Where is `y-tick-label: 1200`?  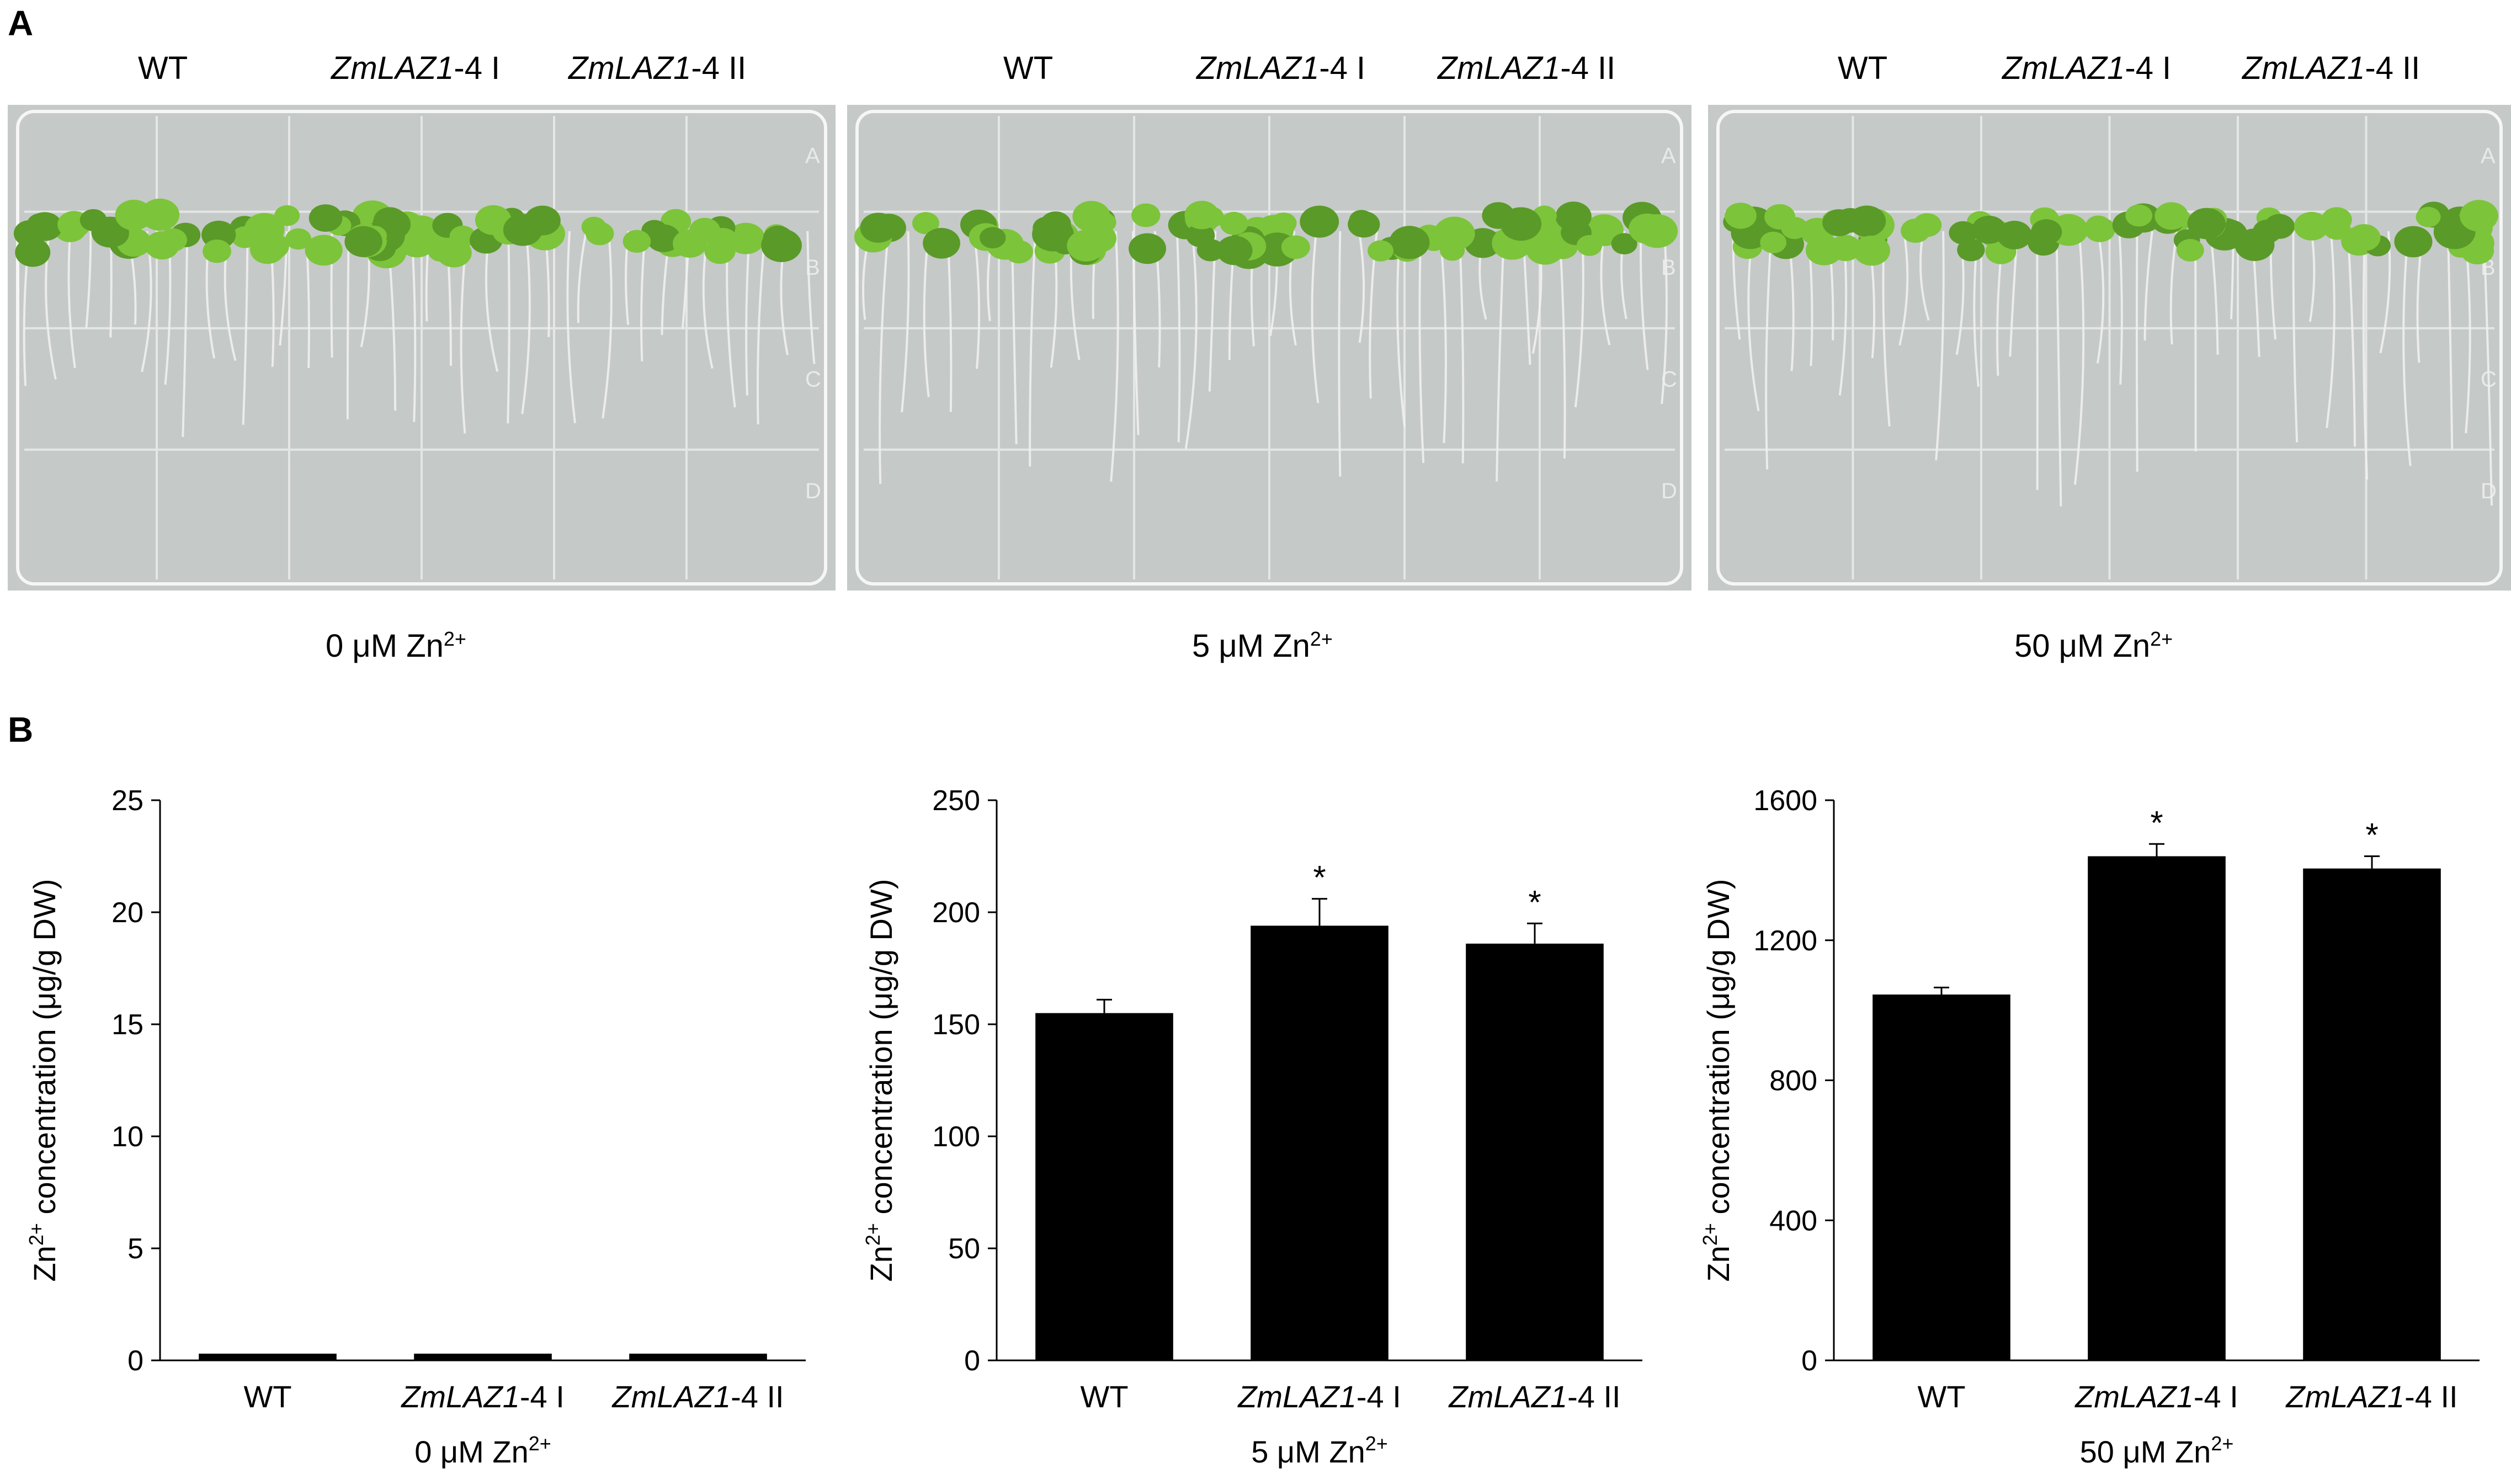 y-tick-label: 1200 is located at coordinates (1785, 941).